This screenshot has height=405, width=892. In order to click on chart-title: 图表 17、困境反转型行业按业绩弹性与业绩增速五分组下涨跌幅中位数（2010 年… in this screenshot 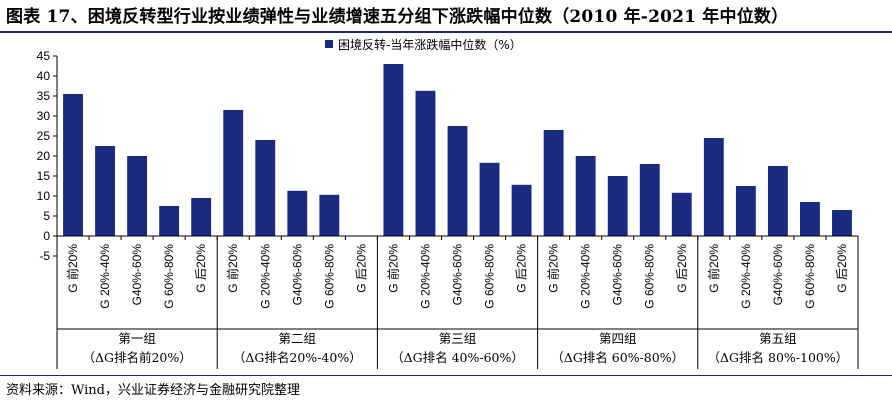, I will do `click(397, 17)`.